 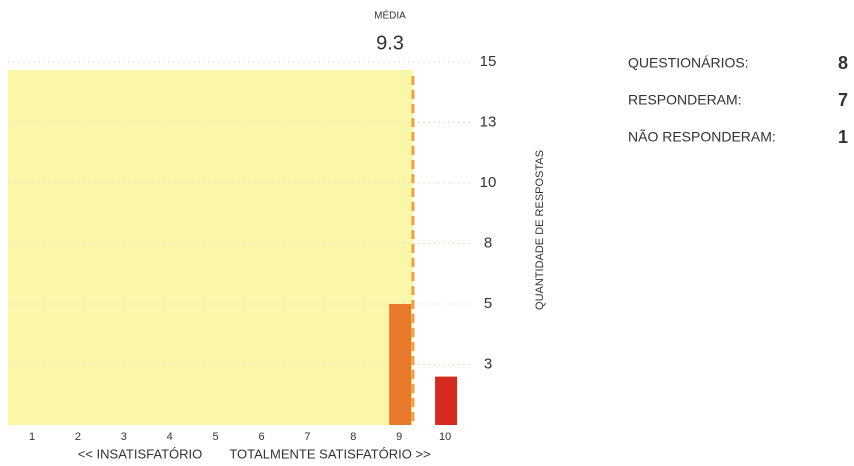 I want to click on x-tick-label: 4, so click(x=170, y=437).